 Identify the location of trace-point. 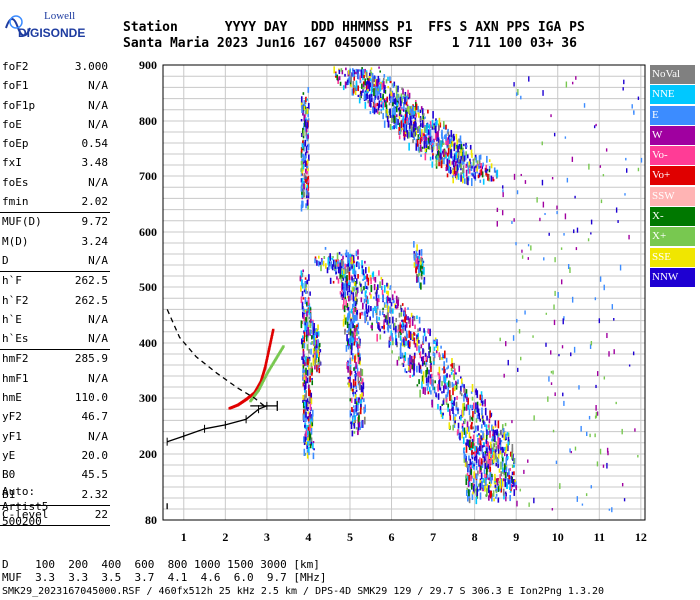
(271, 338).